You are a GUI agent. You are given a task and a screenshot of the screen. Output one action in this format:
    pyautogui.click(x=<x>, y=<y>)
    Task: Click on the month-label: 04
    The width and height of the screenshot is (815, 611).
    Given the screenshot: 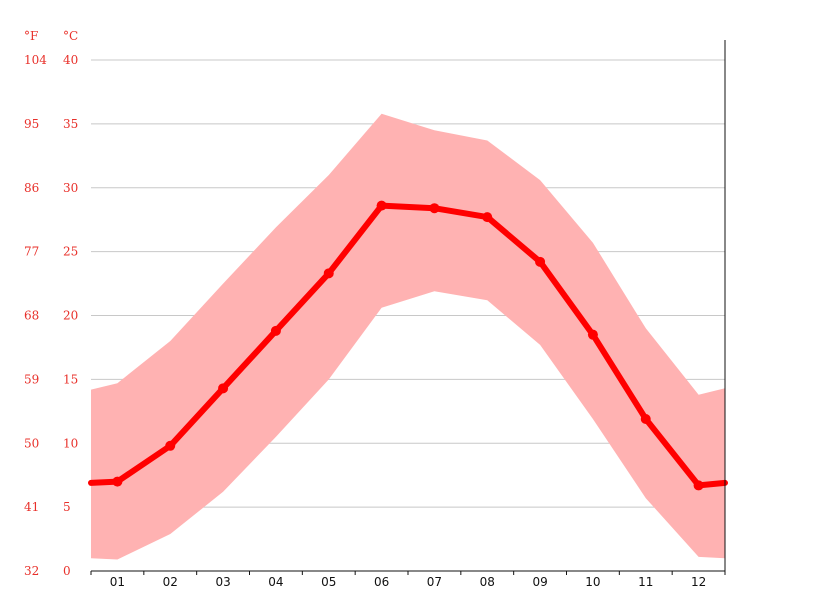 What is the action you would take?
    pyautogui.click(x=275, y=582)
    